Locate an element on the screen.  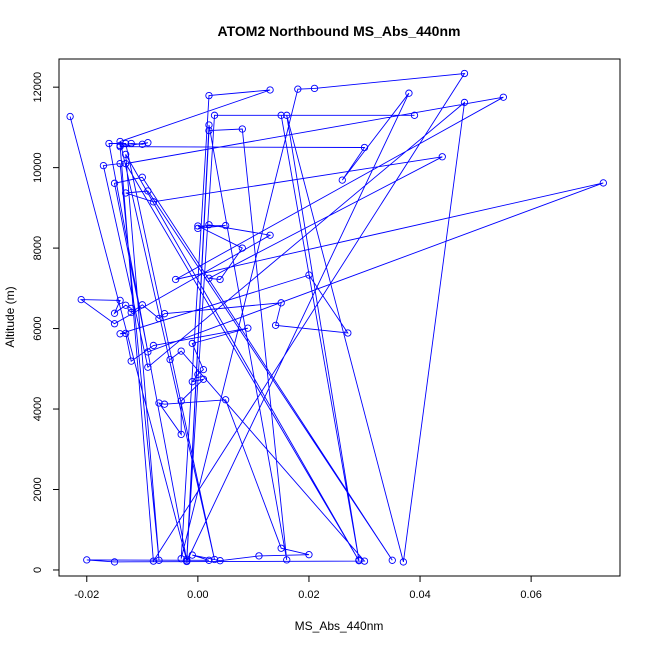
x-tick-label: 0.04 is located at coordinates (419, 595).